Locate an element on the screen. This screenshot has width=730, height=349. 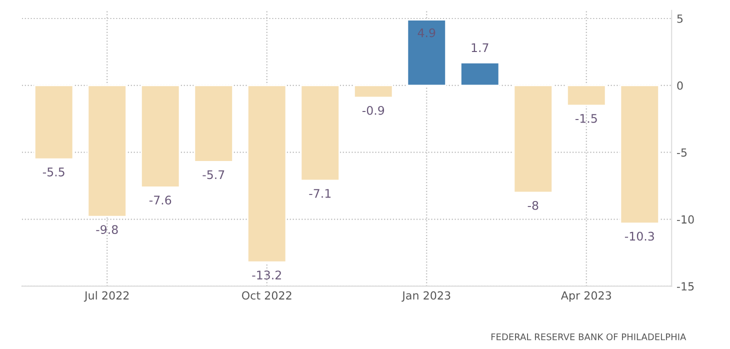
y-tick-label: 5 is located at coordinates (680, 18).